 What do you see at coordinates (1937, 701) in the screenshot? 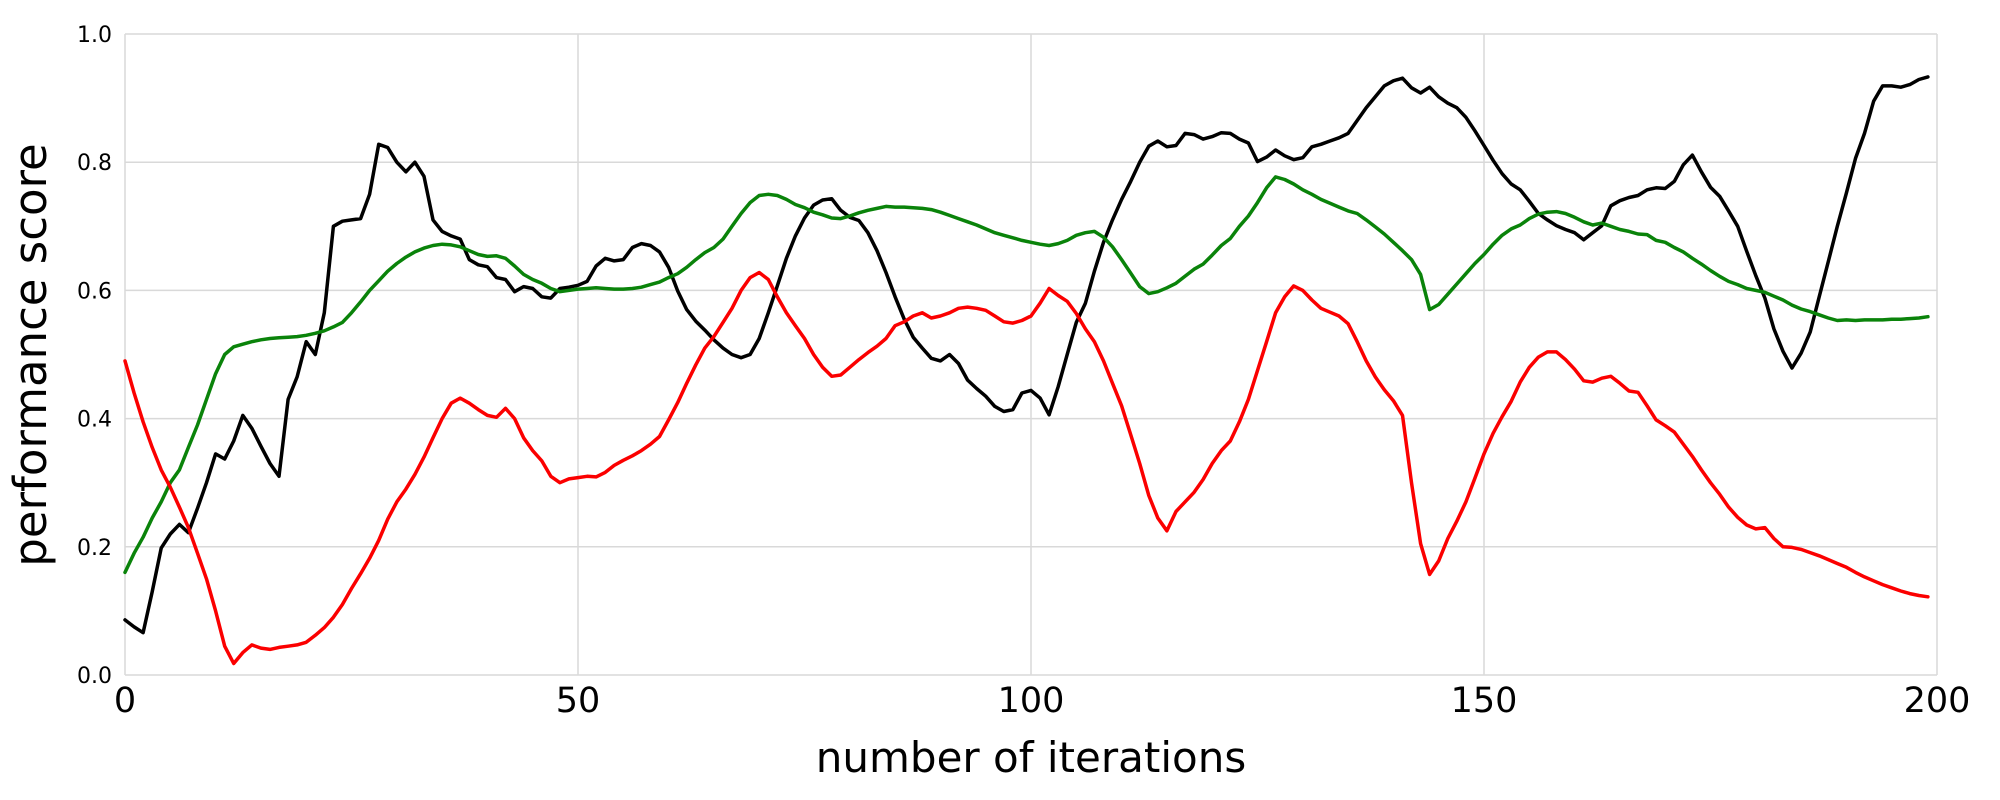
I see `x-tick-label: 200` at bounding box center [1937, 701].